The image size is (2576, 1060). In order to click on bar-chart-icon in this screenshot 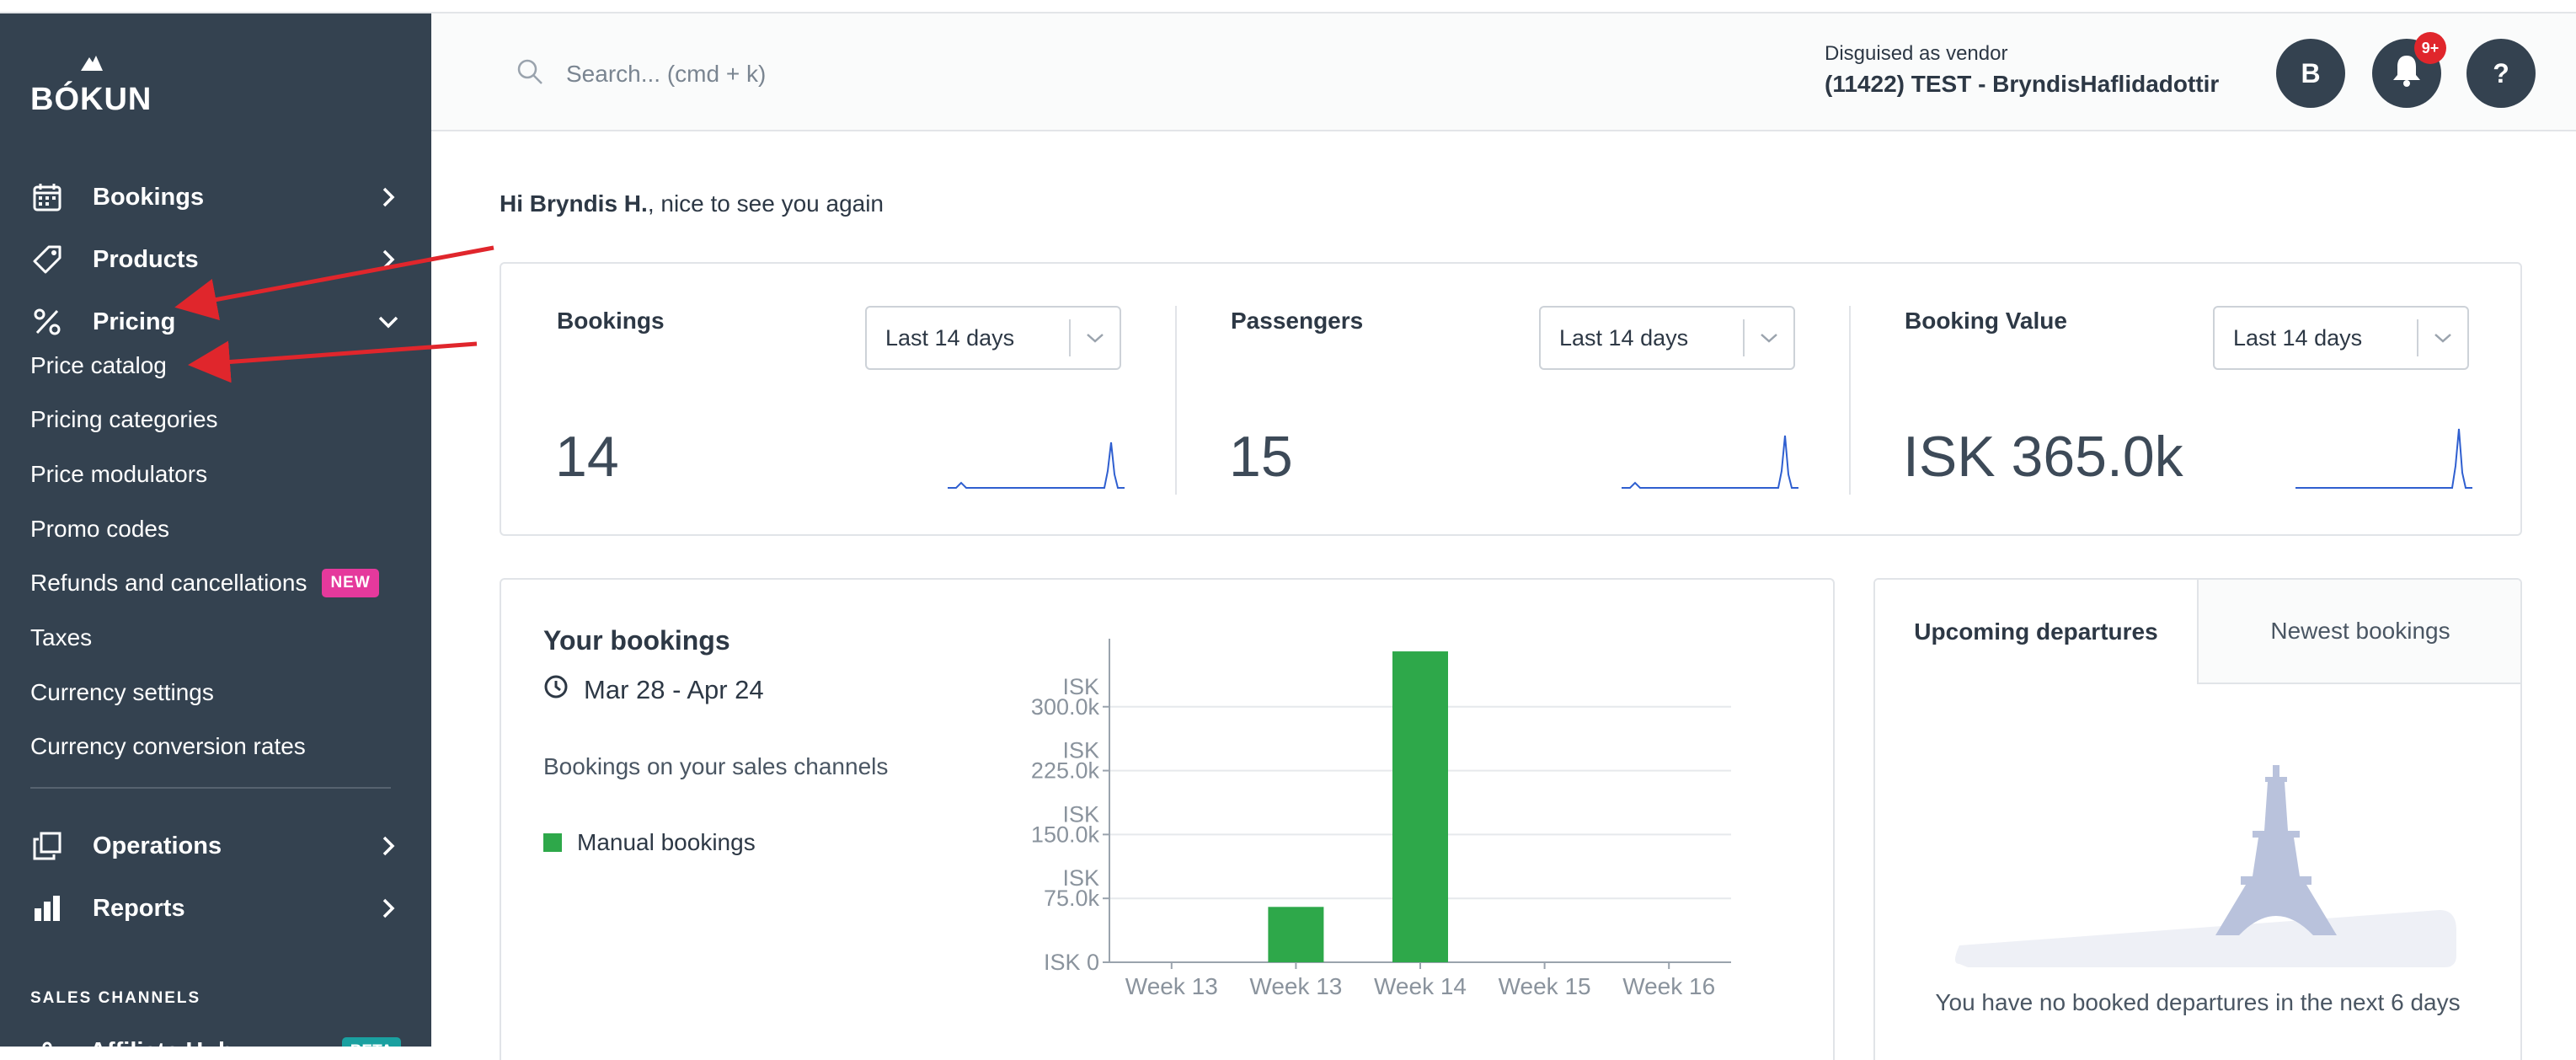, I will do `click(47, 908)`.